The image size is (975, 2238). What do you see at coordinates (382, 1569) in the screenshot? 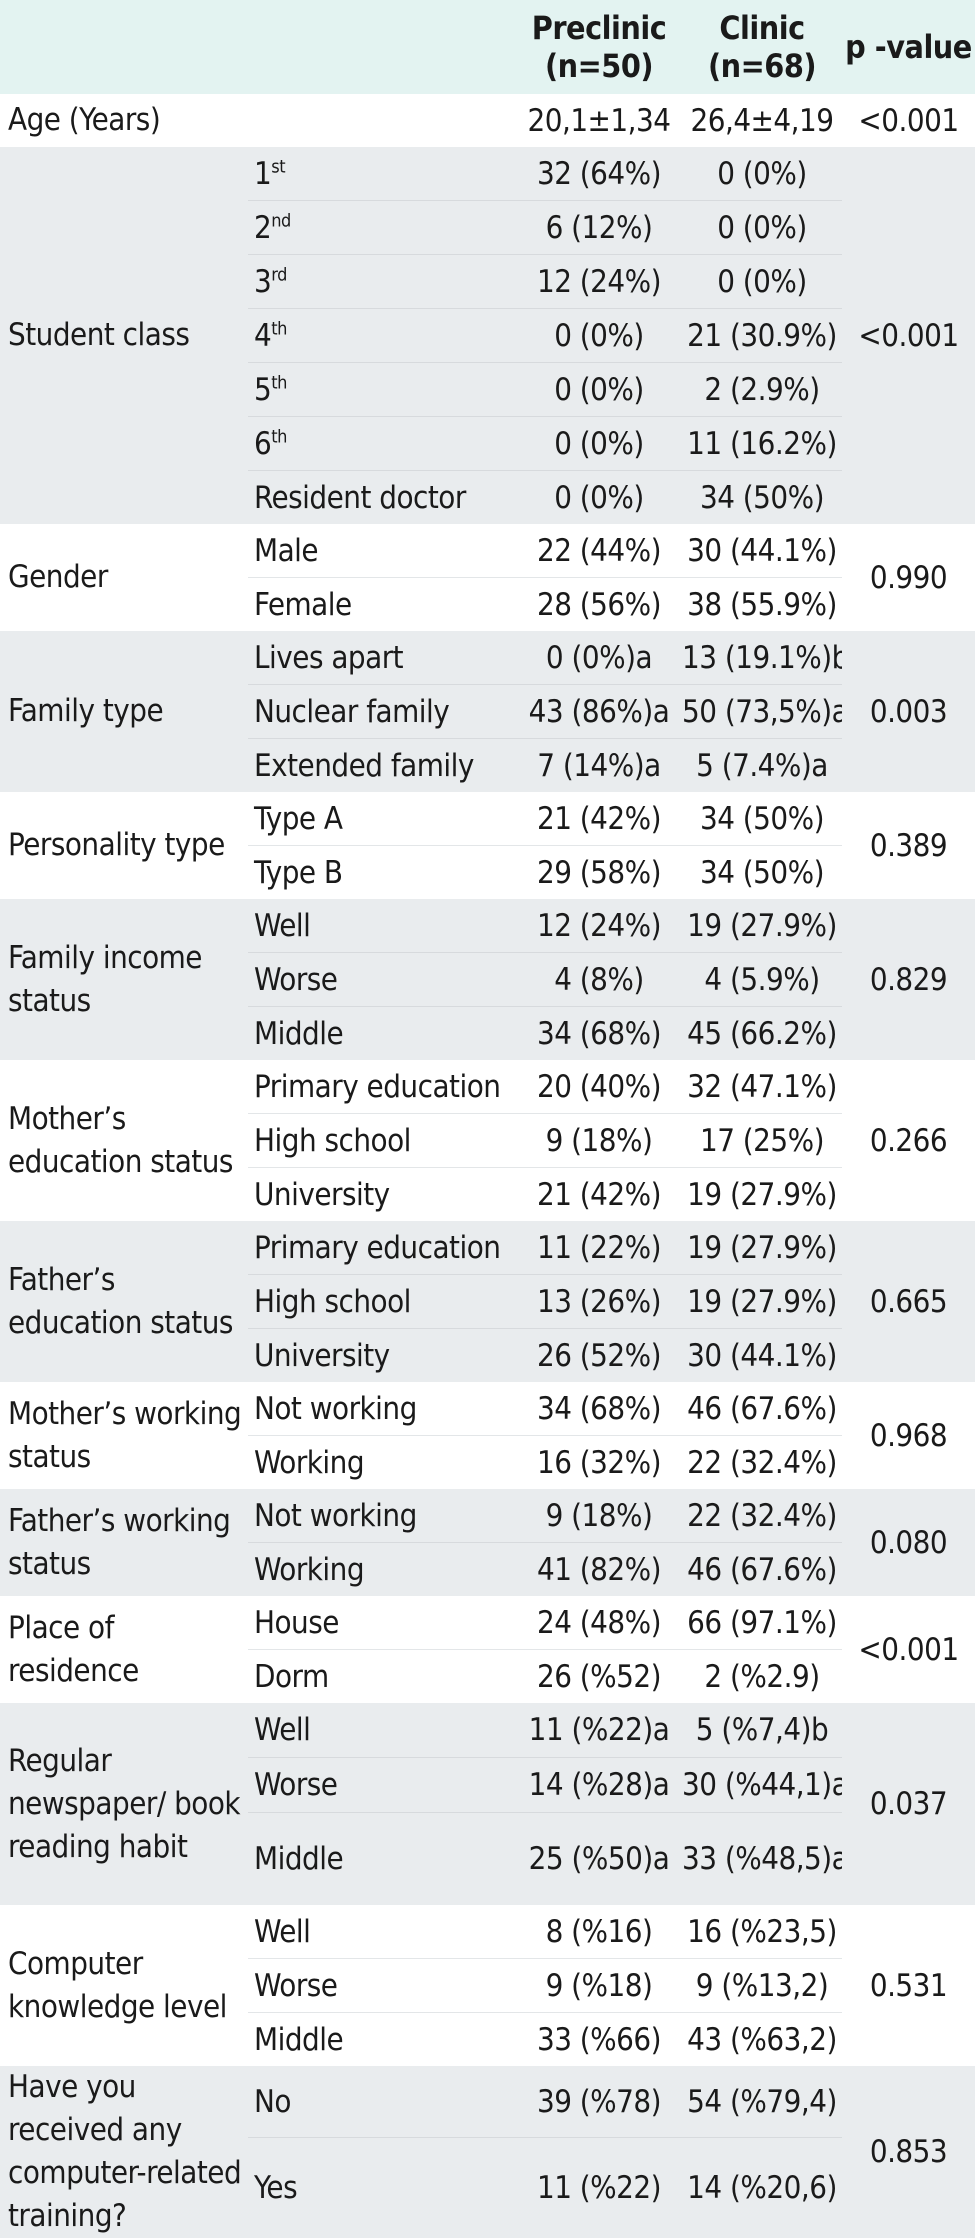
I see `category-label: Working` at bounding box center [382, 1569].